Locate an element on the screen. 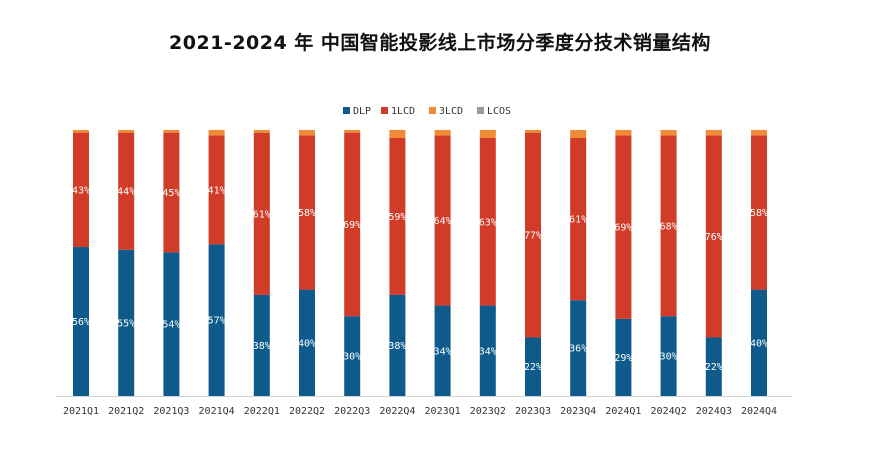 Image resolution: width=880 pixels, height=469 pixels. data-label-dlp-2024q1: 29% is located at coordinates (623, 358).